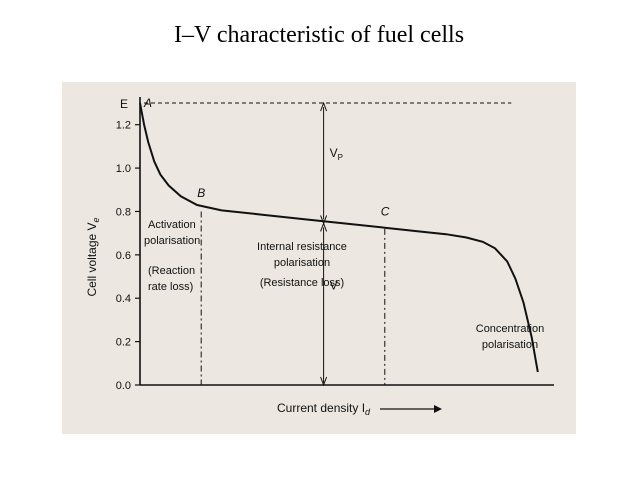  What do you see at coordinates (123, 256) in the screenshot?
I see `y-tick-label: 0.6` at bounding box center [123, 256].